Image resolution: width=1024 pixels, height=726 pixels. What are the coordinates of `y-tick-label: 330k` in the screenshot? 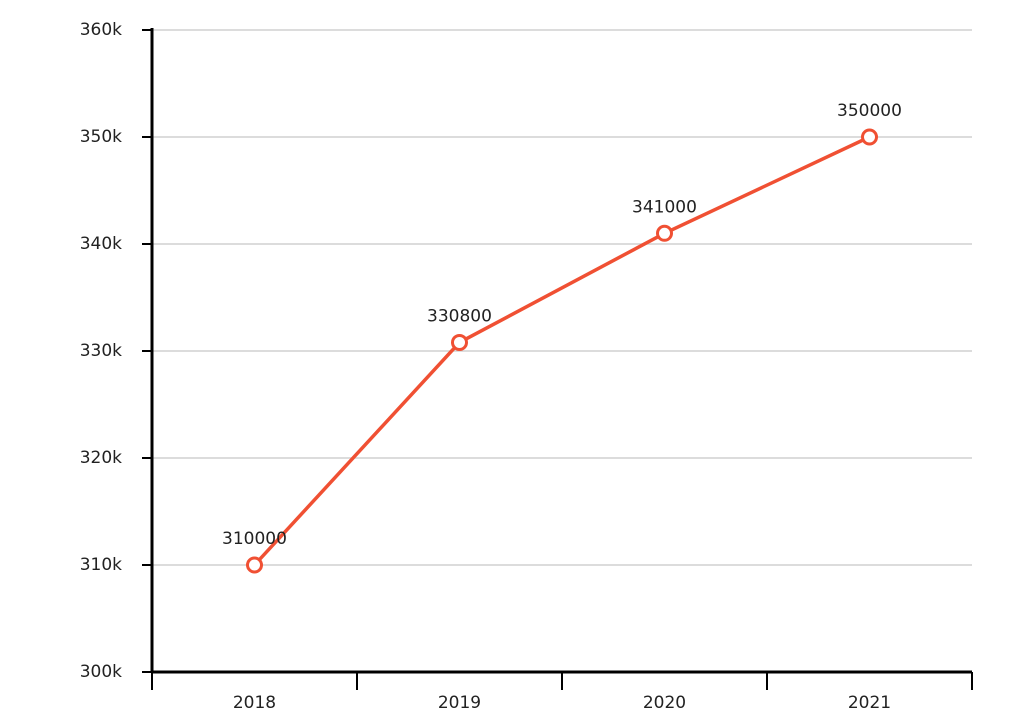 It's located at (101, 351).